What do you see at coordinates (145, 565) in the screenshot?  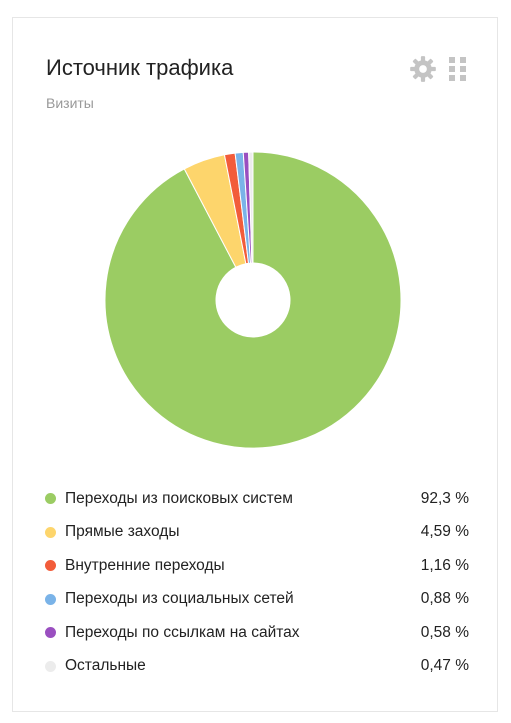 I see `legend-label: Внутренние переходы` at bounding box center [145, 565].